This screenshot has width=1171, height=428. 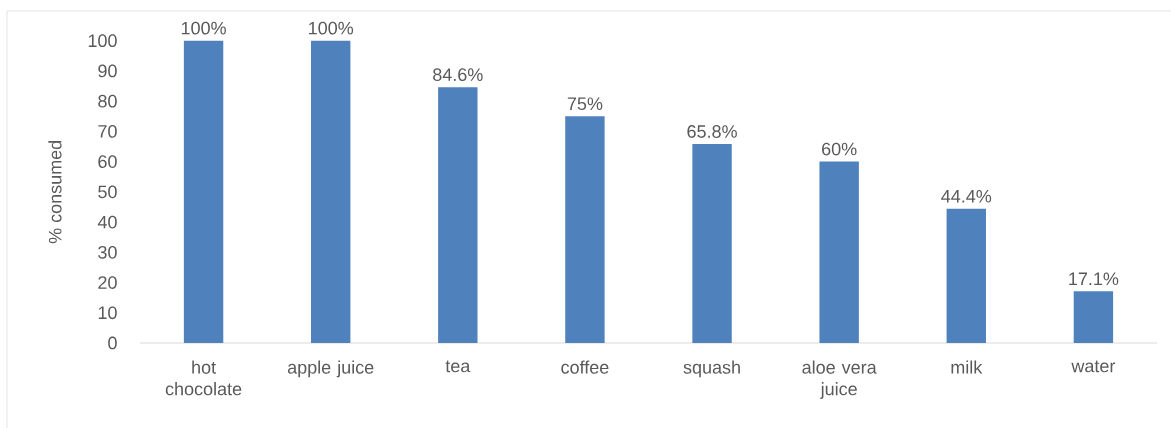 I want to click on data-label: 60%, so click(x=839, y=149).